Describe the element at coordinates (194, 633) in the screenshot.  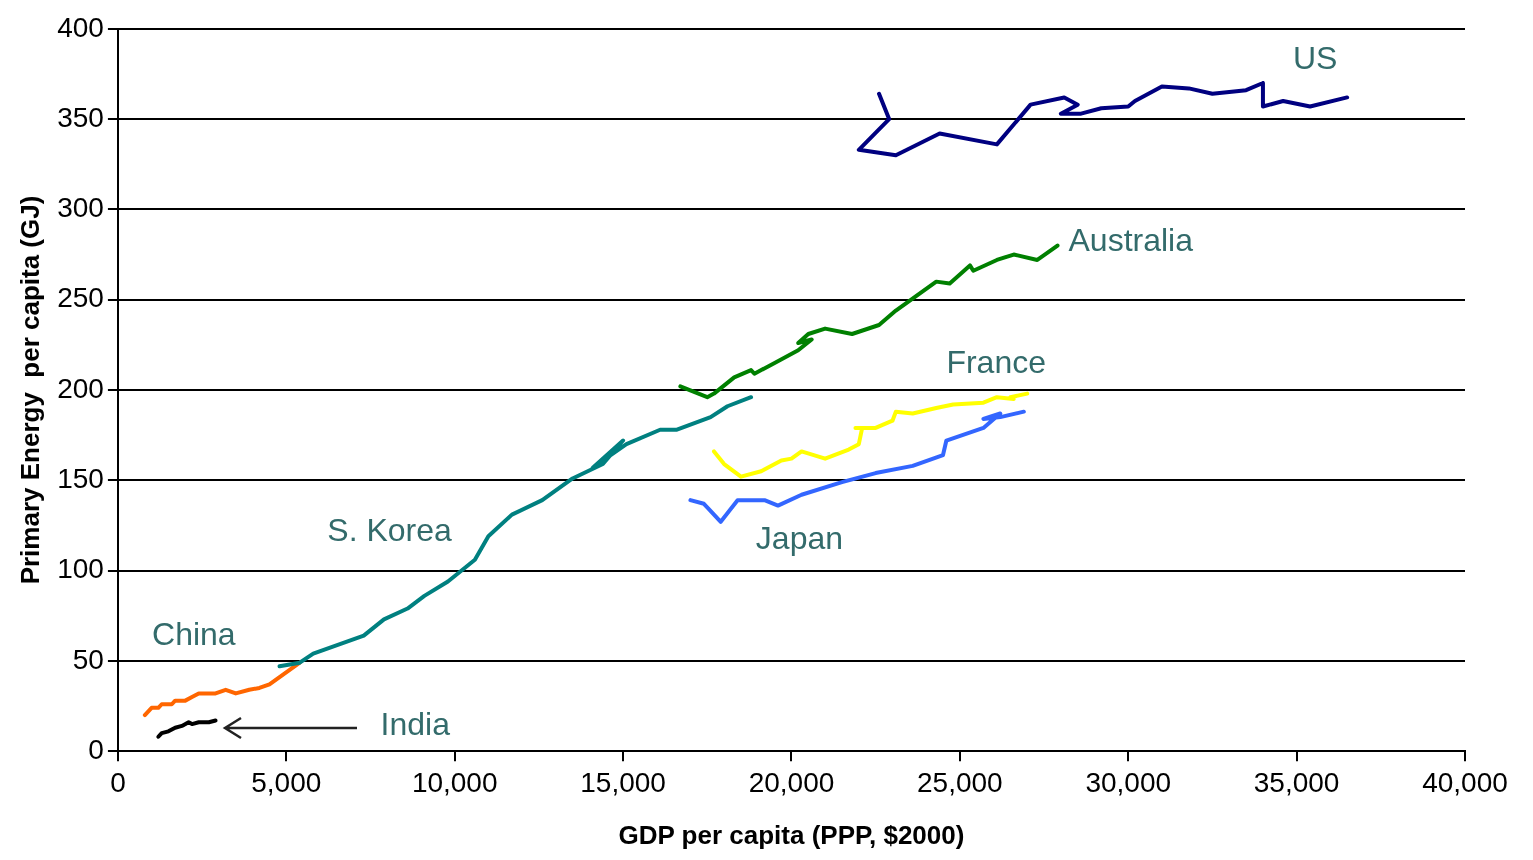
I see `series-label: China` at that location.